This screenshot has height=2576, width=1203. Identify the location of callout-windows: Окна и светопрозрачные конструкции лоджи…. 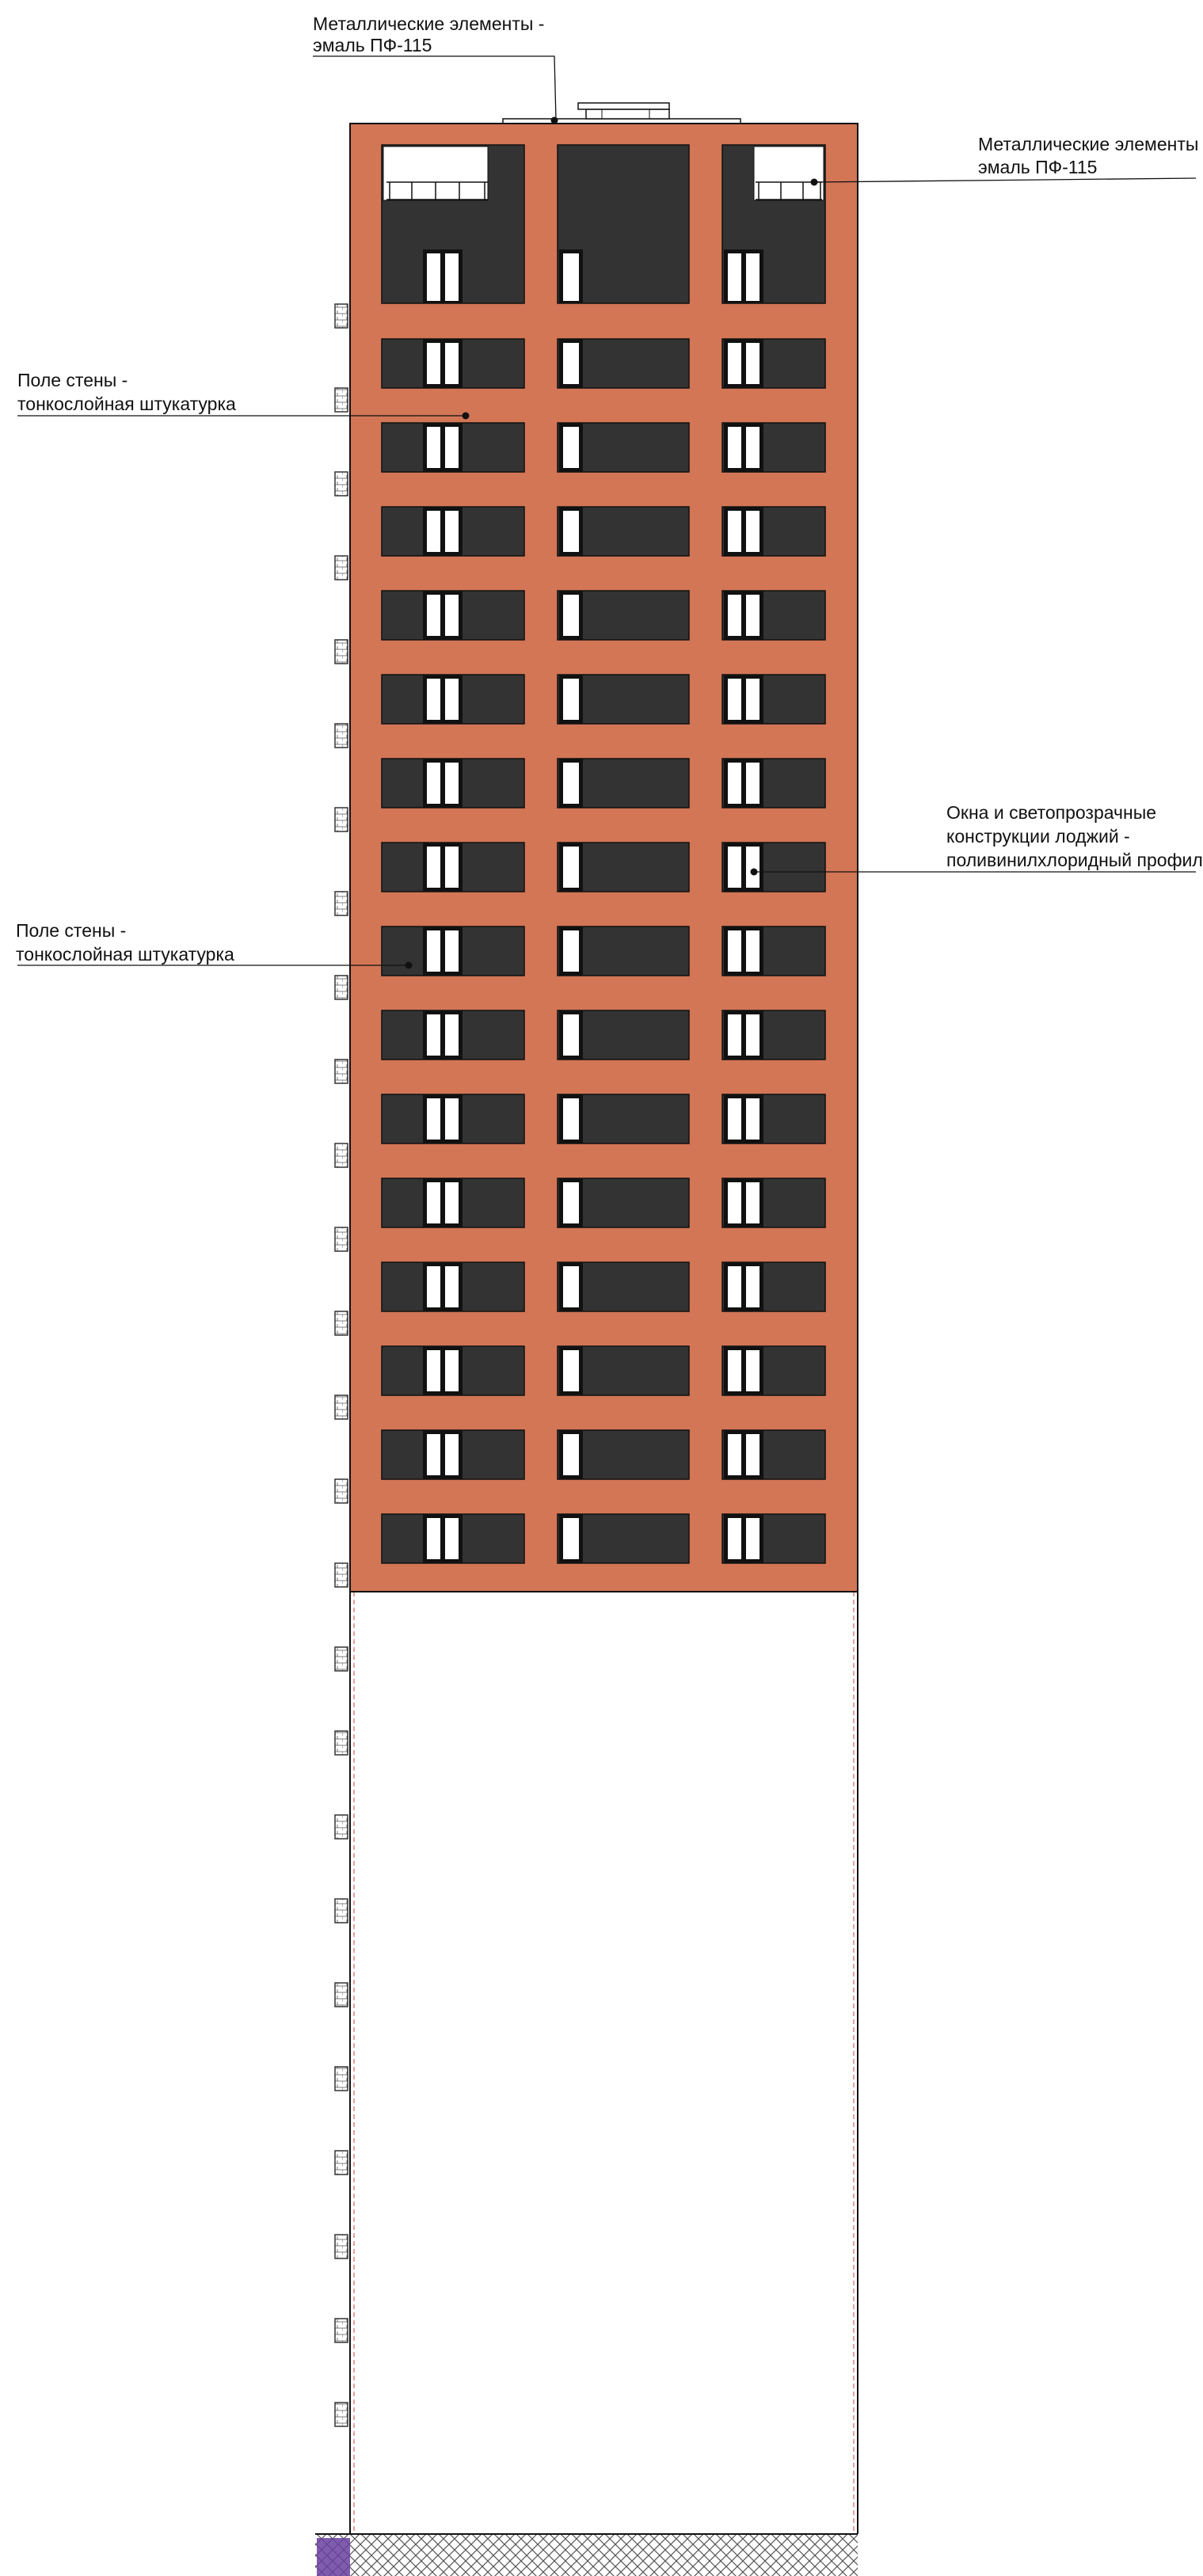
(1074, 836).